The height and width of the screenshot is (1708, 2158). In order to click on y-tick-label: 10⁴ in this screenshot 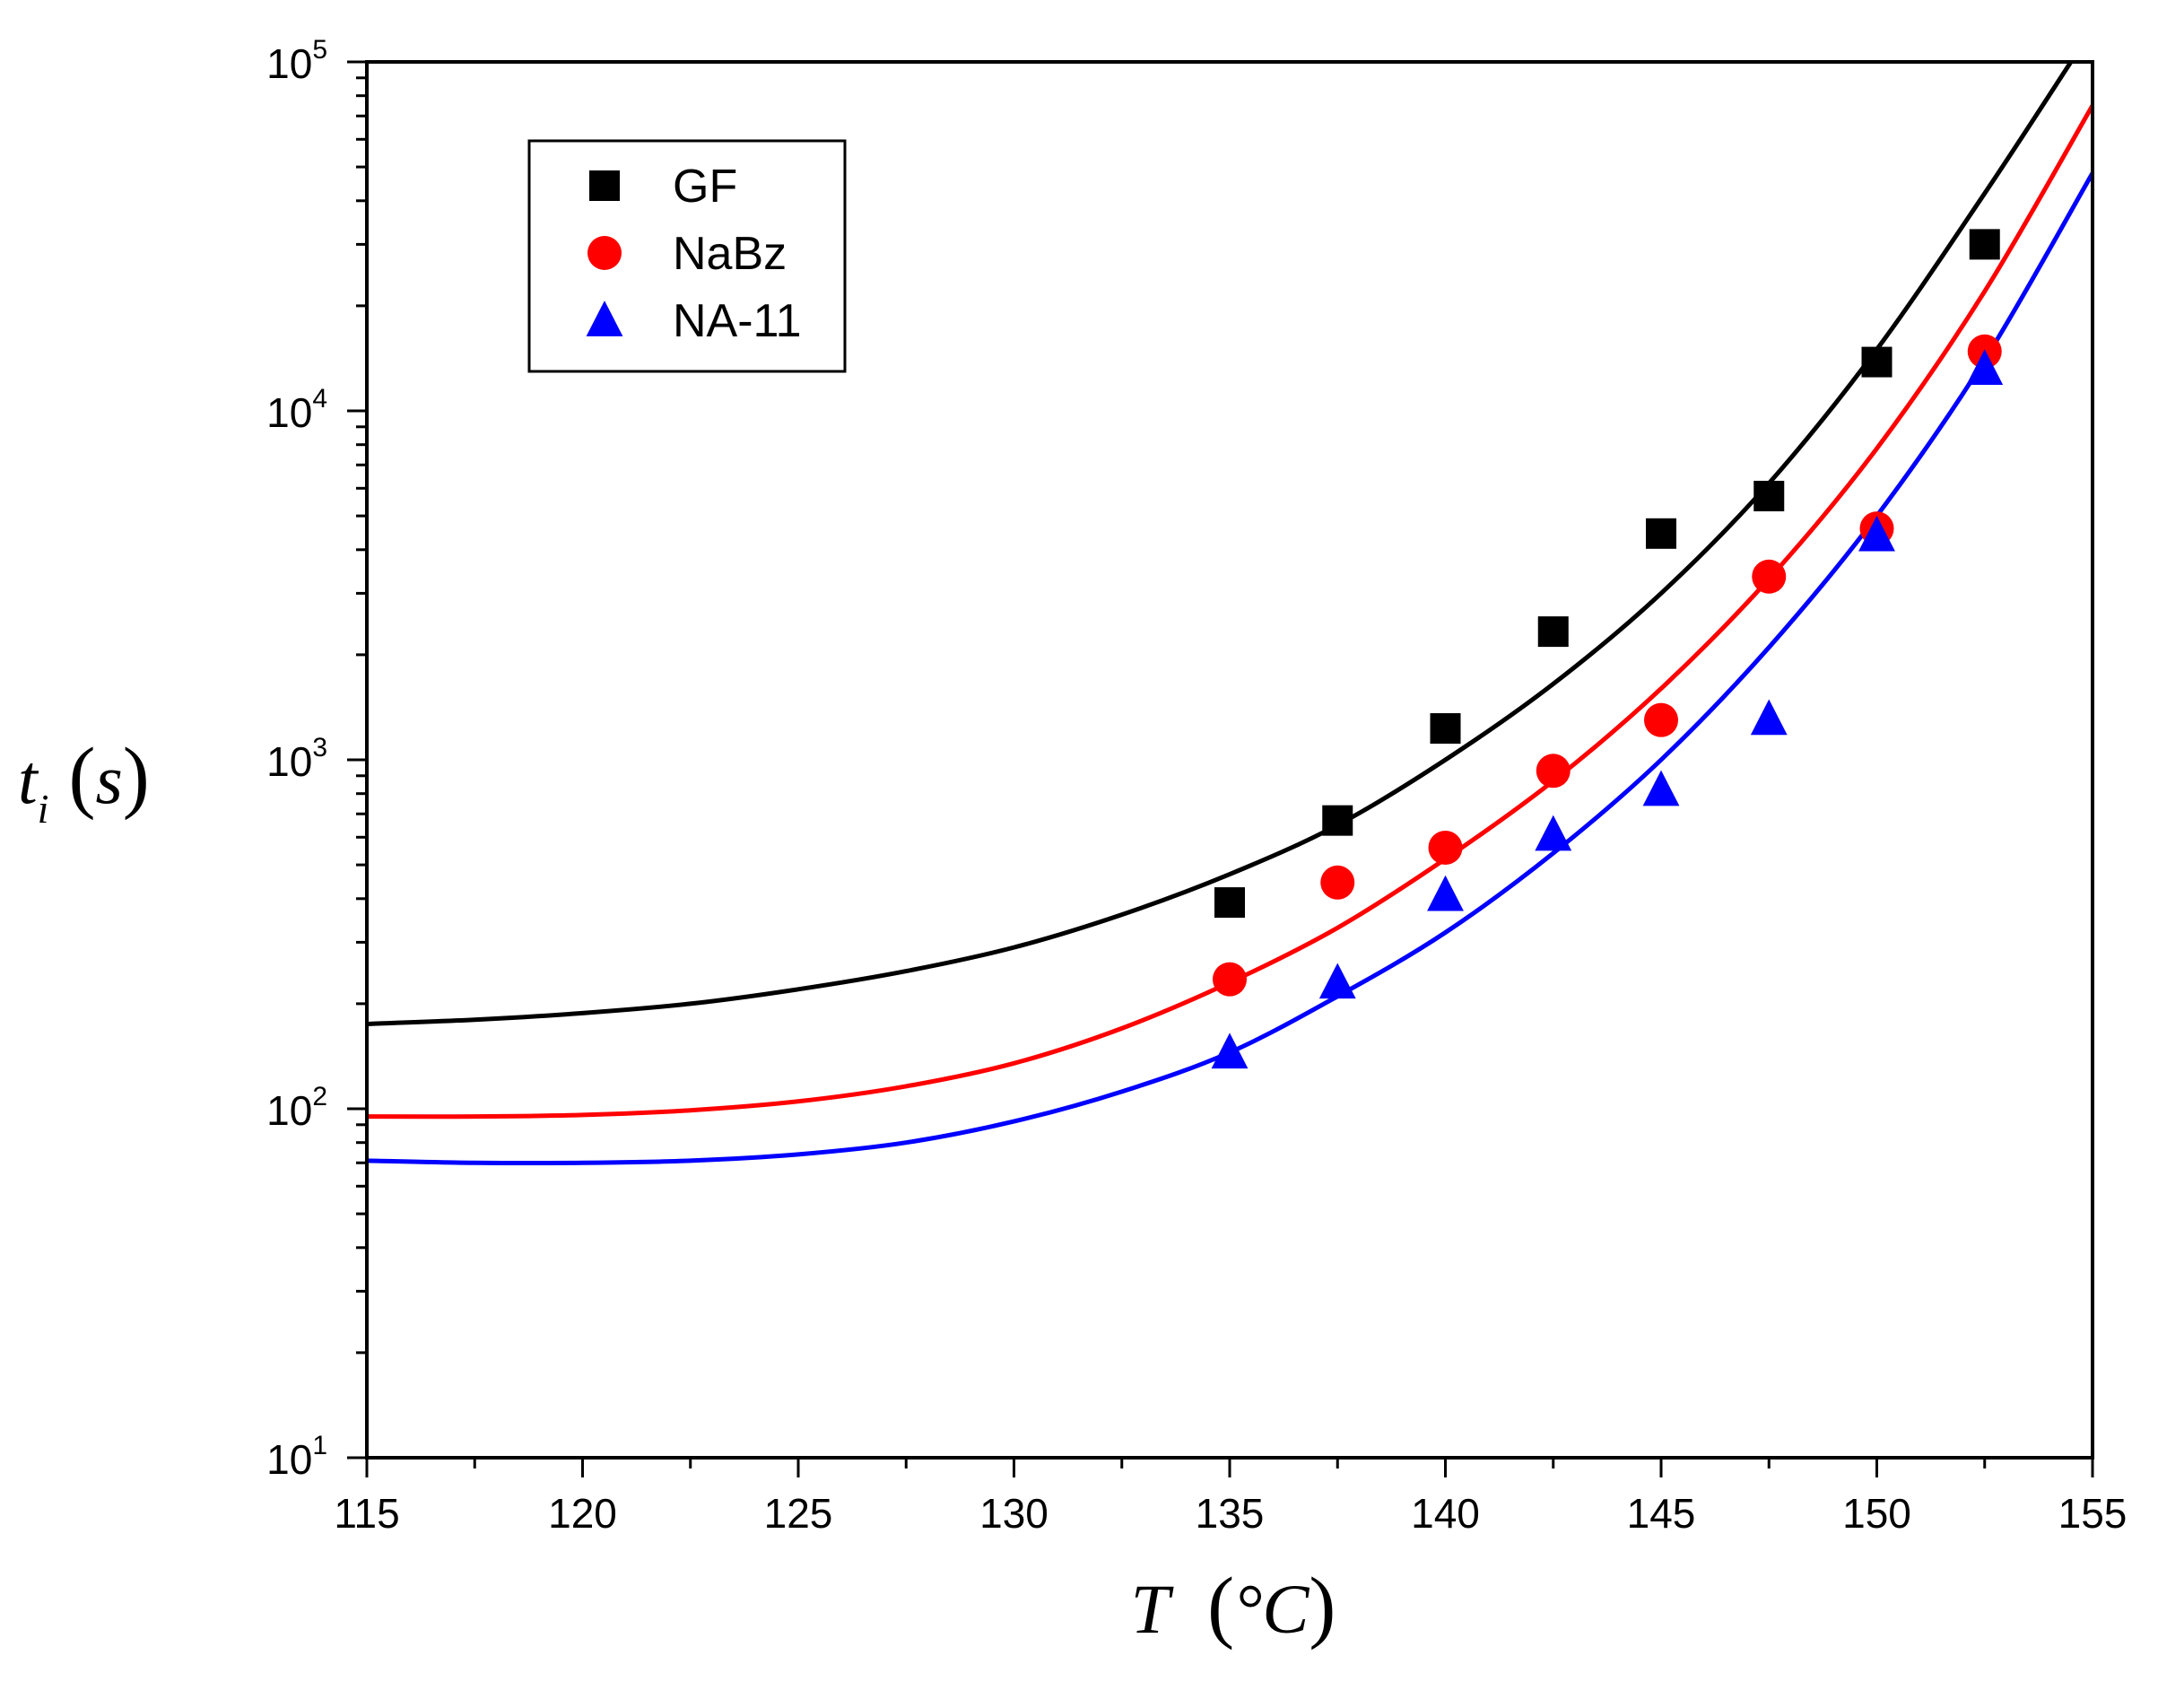, I will do `click(297, 410)`.